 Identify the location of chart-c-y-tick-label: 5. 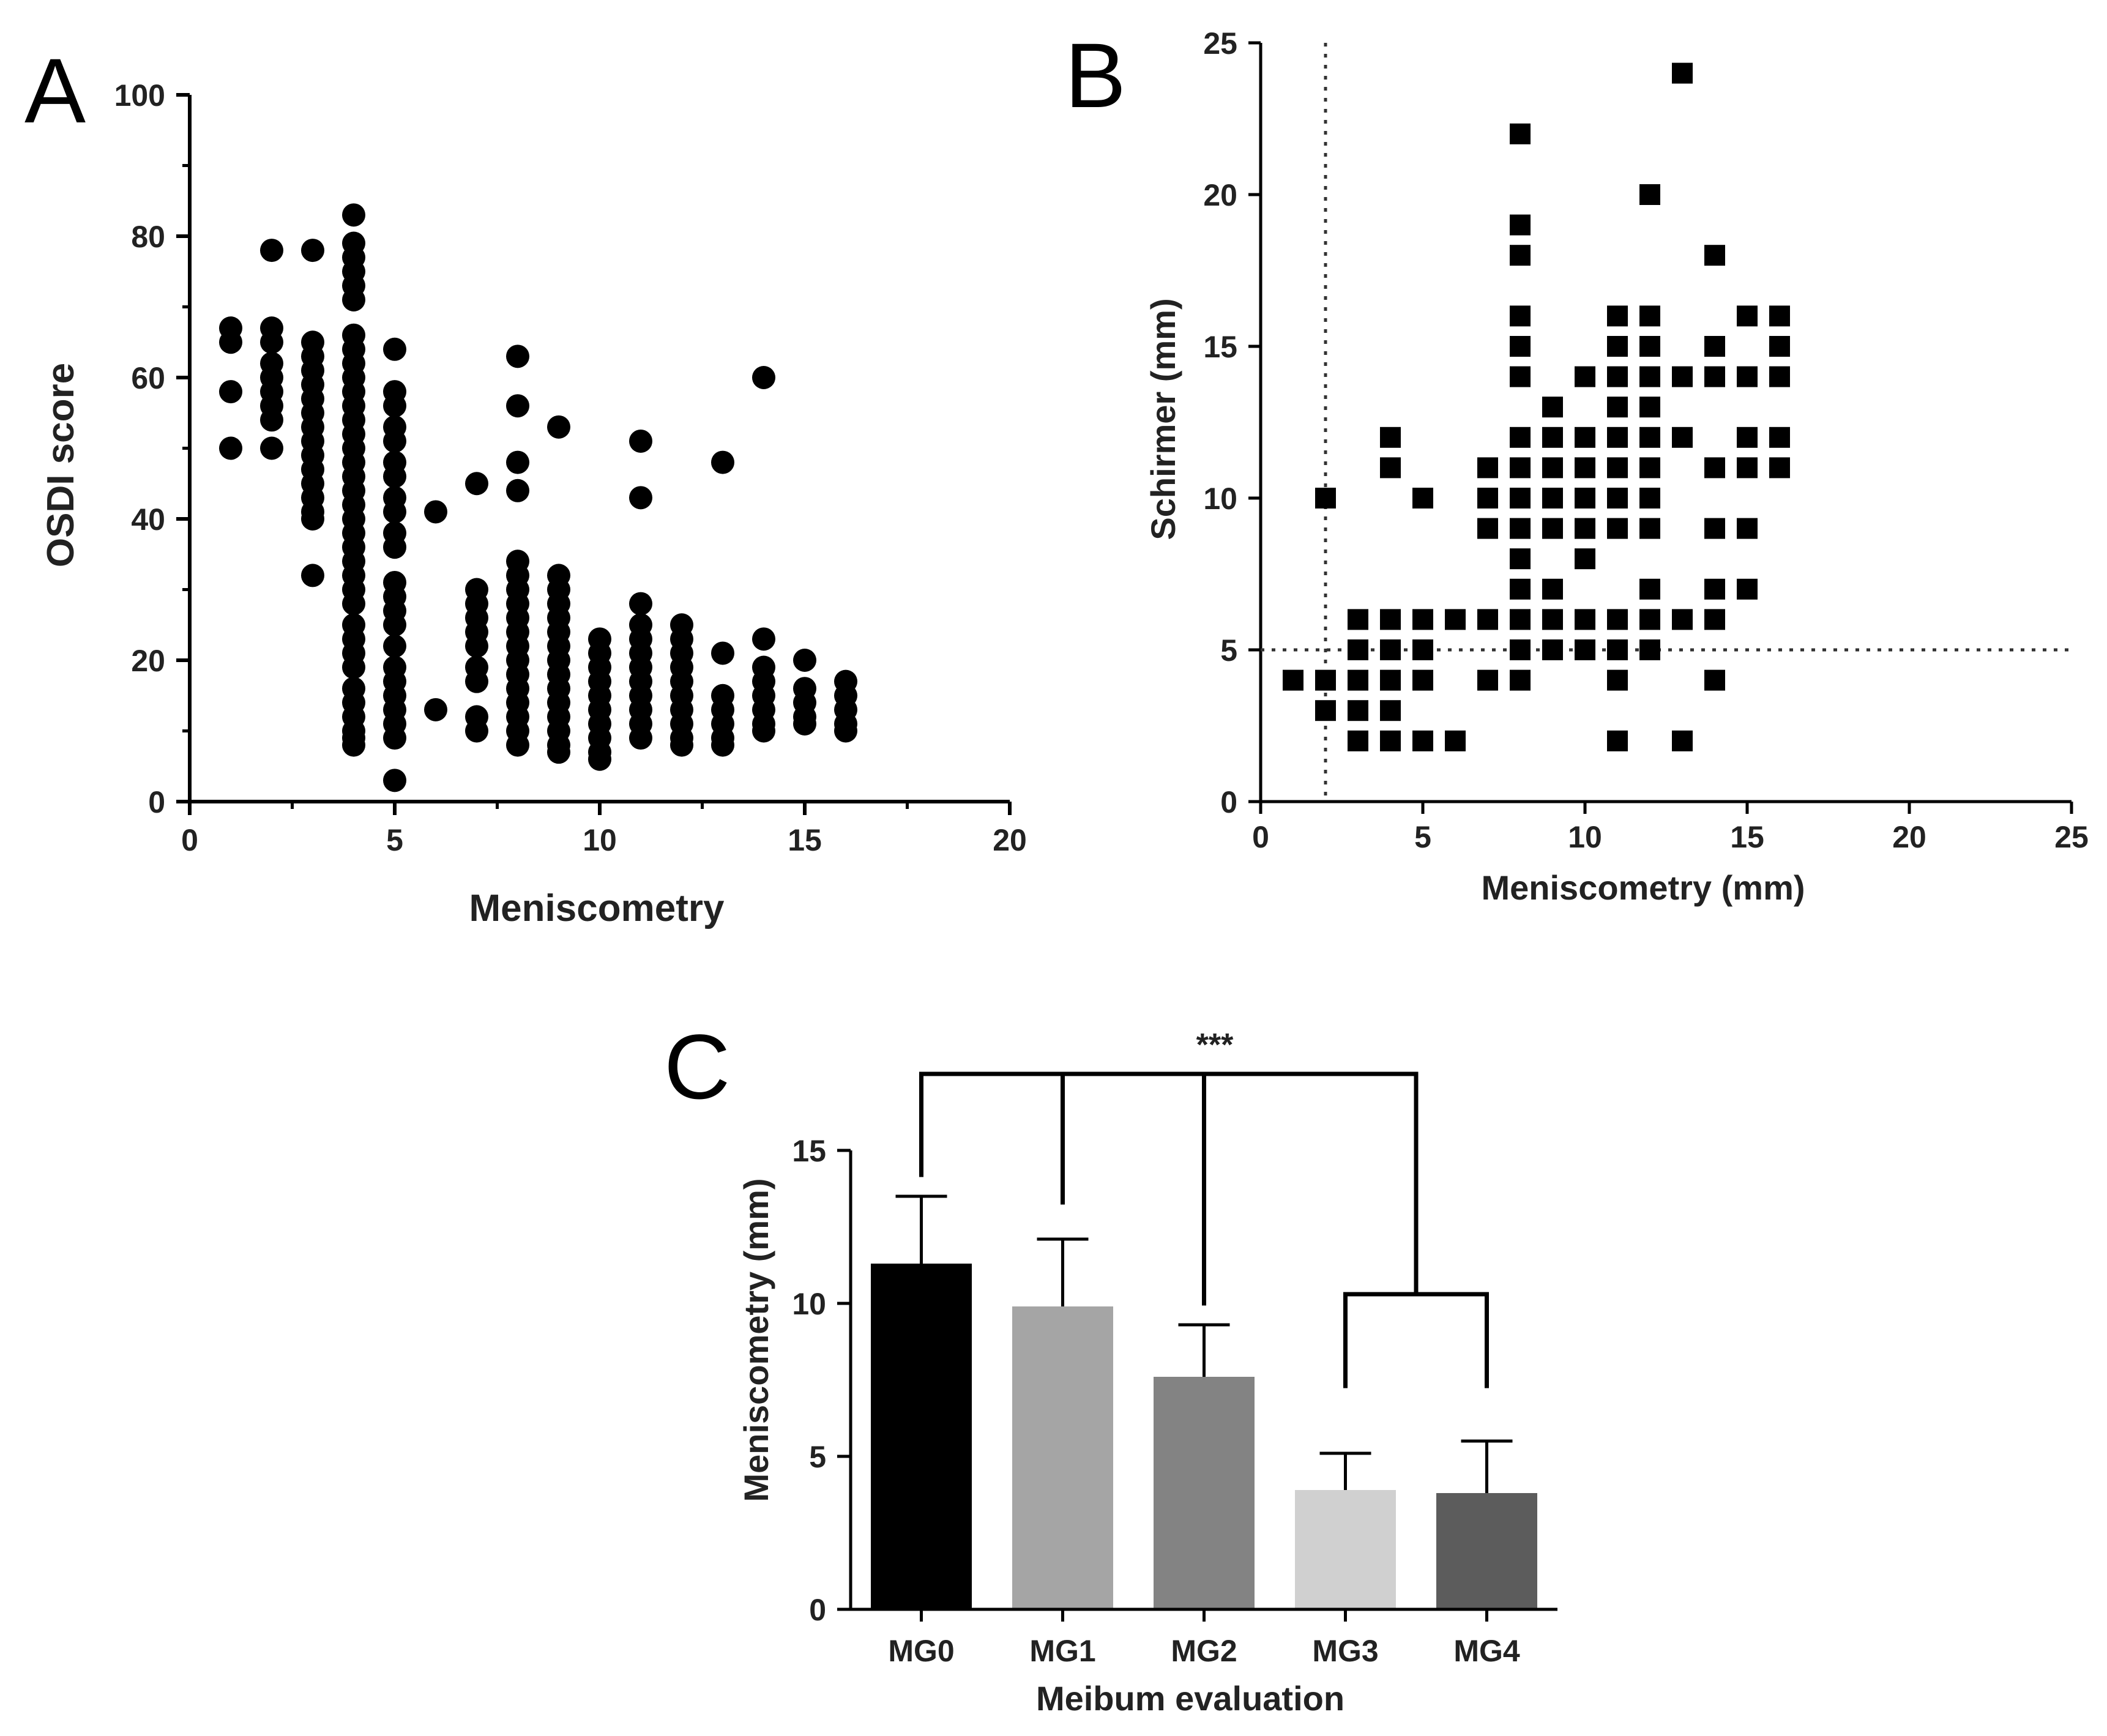
(817, 1457).